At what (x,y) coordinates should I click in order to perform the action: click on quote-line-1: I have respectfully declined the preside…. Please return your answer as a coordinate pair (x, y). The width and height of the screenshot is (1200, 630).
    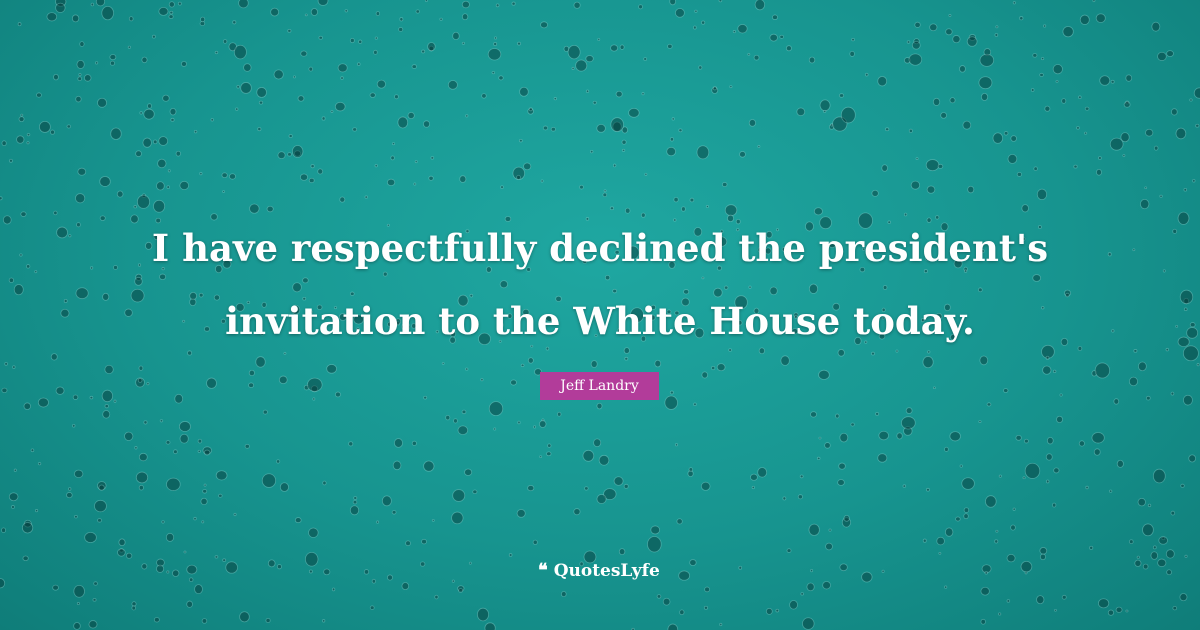
    Looking at the image, I should click on (600, 248).